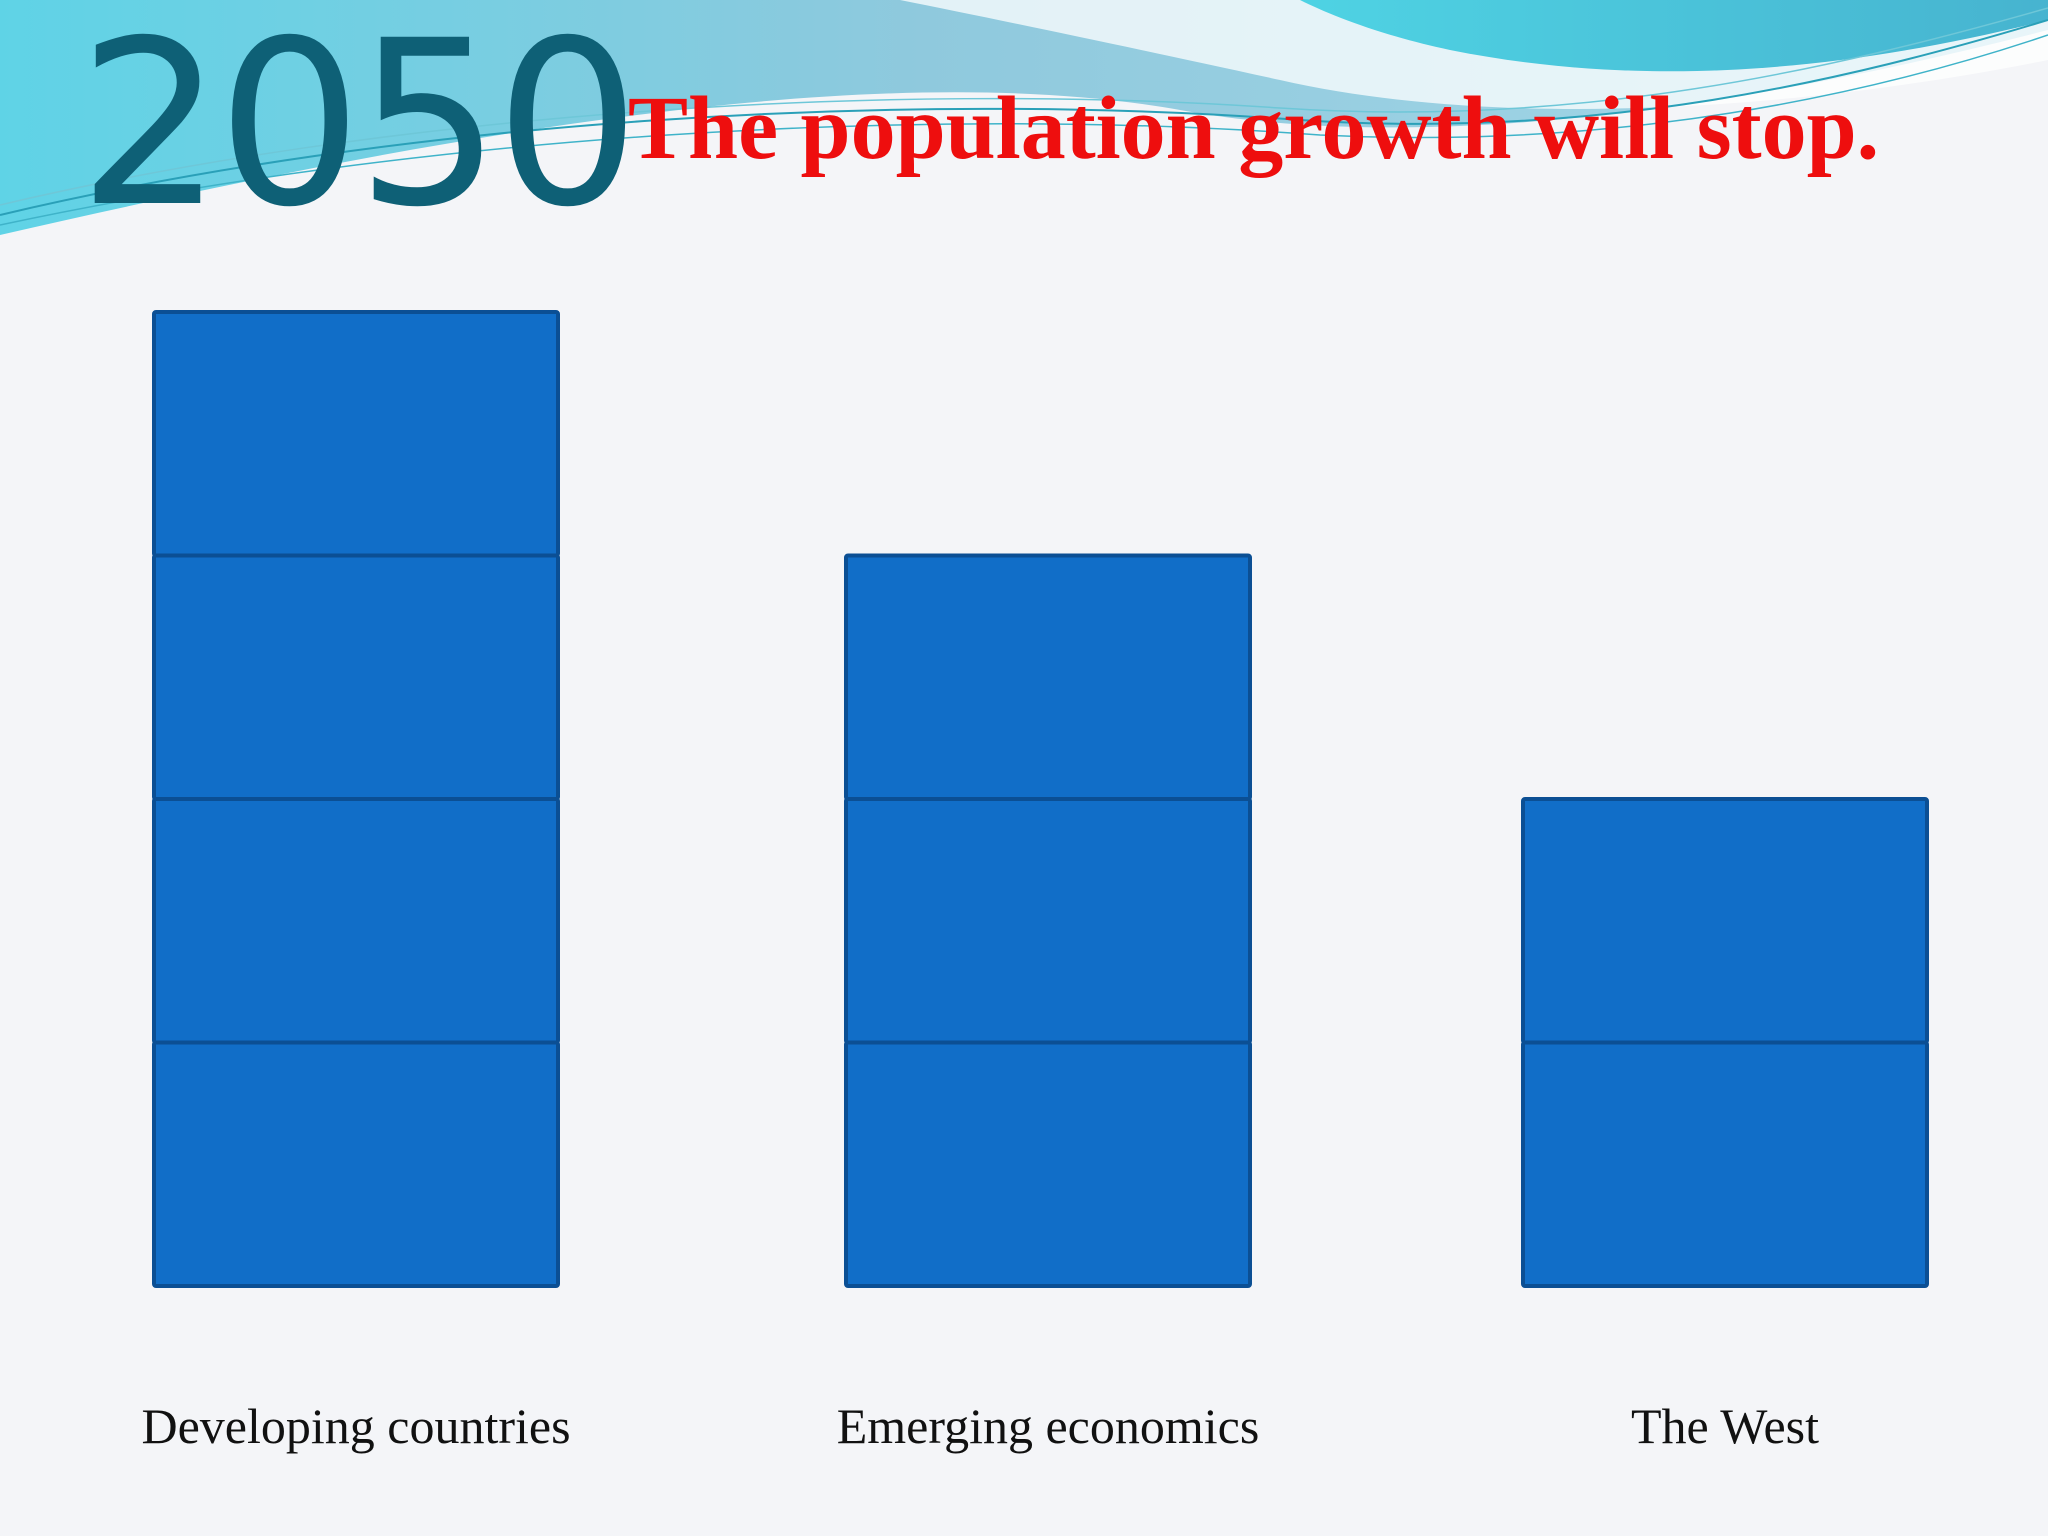  I want to click on category-label: Developing countries, so click(355, 1426).